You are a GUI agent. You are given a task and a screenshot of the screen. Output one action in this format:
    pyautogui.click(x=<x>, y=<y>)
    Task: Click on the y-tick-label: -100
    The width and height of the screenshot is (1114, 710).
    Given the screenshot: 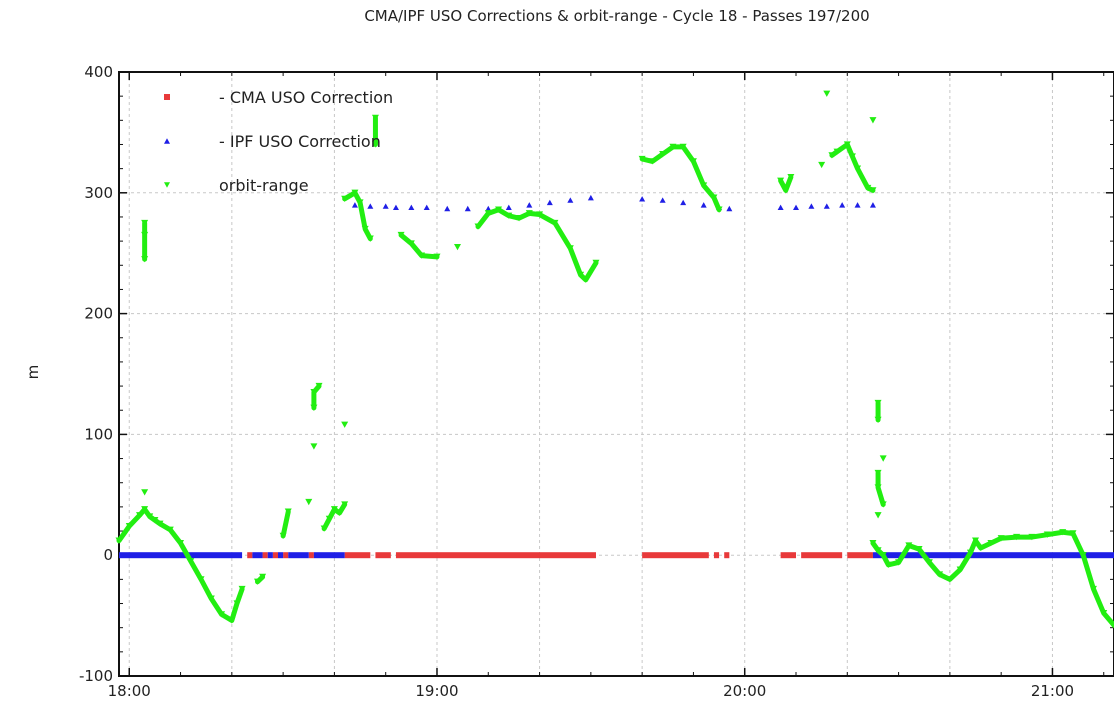 What is the action you would take?
    pyautogui.click(x=96, y=676)
    